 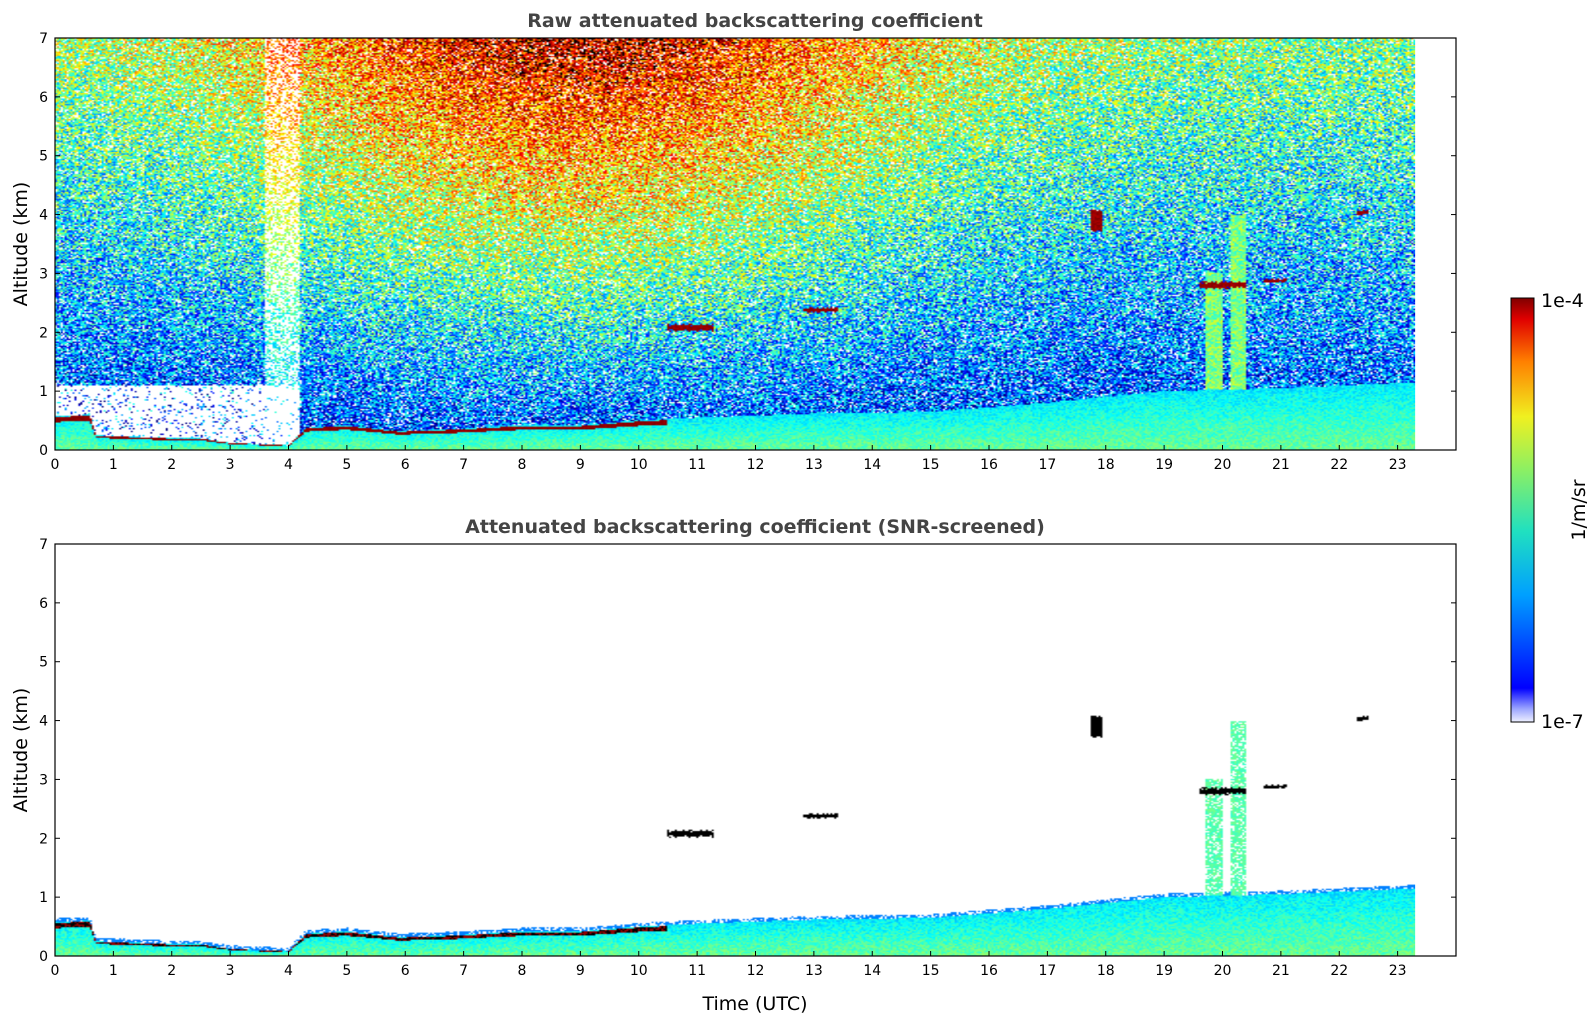 What do you see at coordinates (1522, 510) in the screenshot?
I see `colorbar-gradient` at bounding box center [1522, 510].